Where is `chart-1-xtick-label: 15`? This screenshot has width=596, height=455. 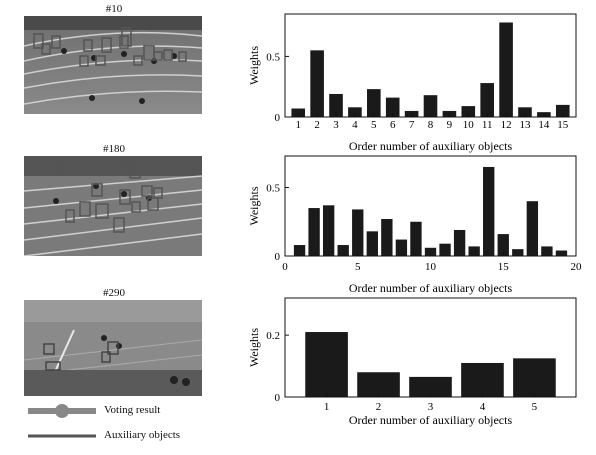
chart-1-xtick-label: 15 is located at coordinates (563, 125).